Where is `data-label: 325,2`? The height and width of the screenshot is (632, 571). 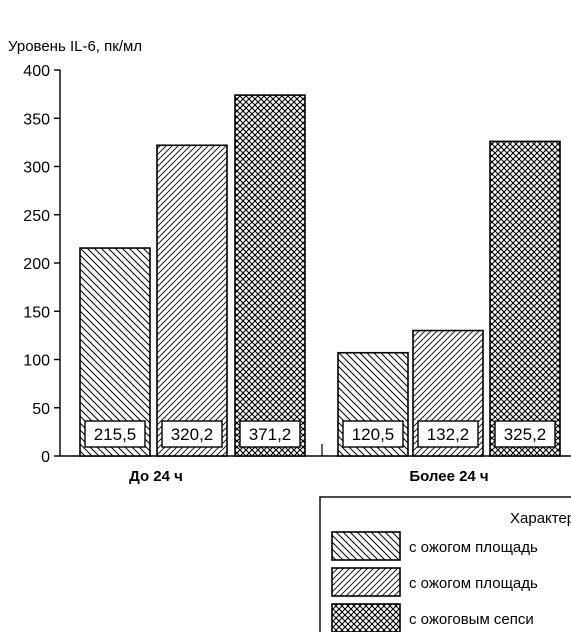 data-label: 325,2 is located at coordinates (525, 434).